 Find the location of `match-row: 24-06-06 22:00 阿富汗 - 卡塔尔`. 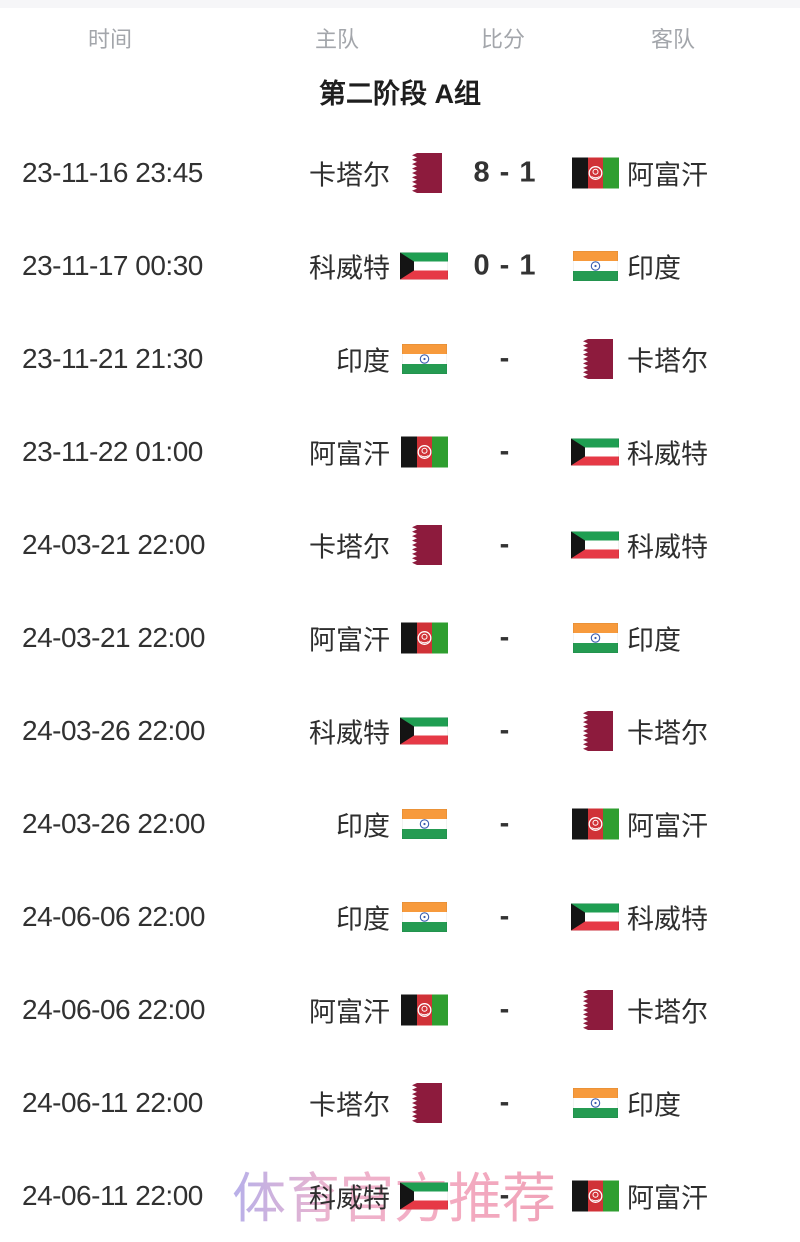

match-row: 24-06-06 22:00 阿富汗 - 卡塔尔 is located at coordinates (400, 1009).